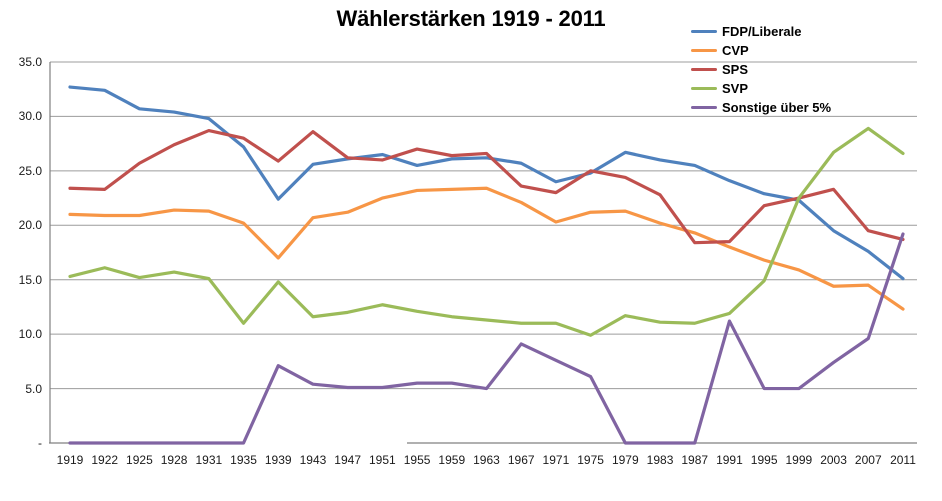 The image size is (942, 501). What do you see at coordinates (105, 460) in the screenshot?
I see `x-axis-tick-label: 1922` at bounding box center [105, 460].